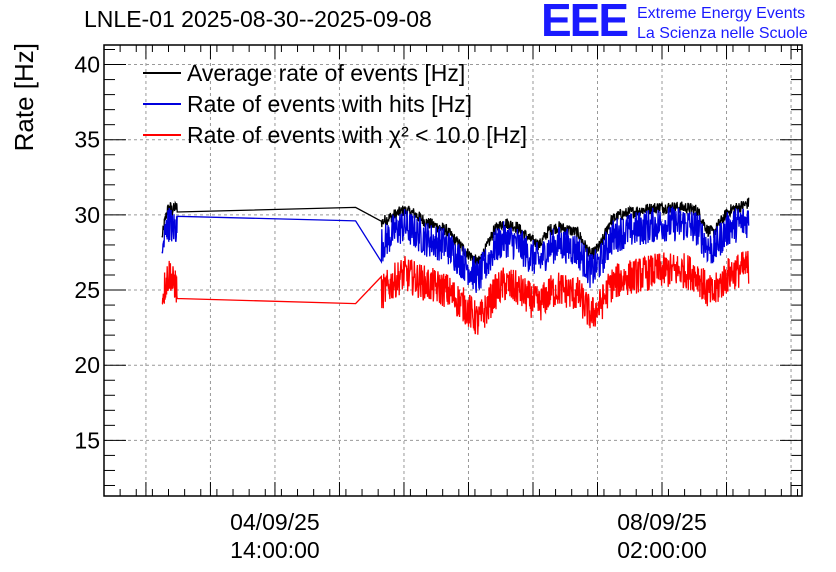 The width and height of the screenshot is (836, 572). Describe the element at coordinates (24, 97) in the screenshot. I see `y-axis-label: Rate [Hz]` at that location.